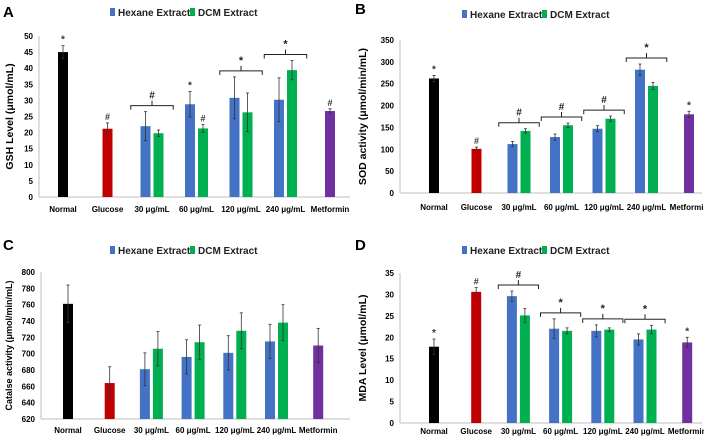 The height and width of the screenshot is (445, 705). Describe the element at coordinates (29, 419) in the screenshot. I see `y-tick-label: 620` at that location.